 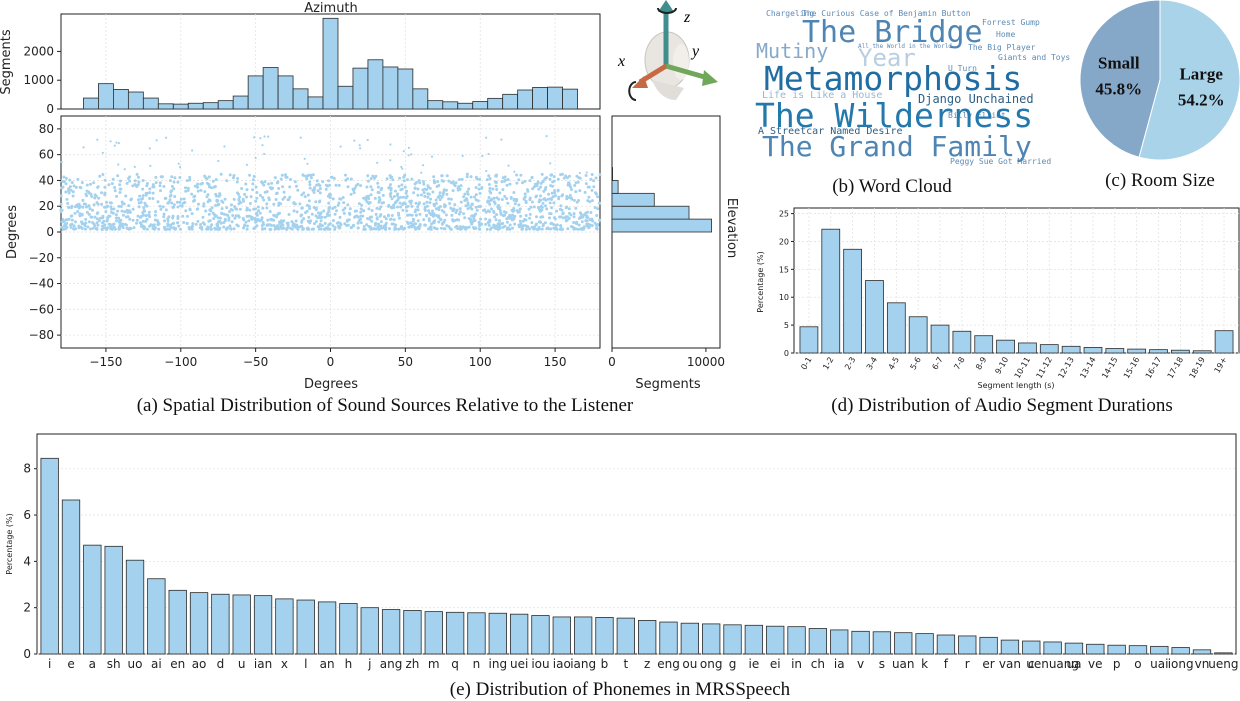 What do you see at coordinates (498, 664) in the screenshot?
I see `phoneme-xtick-label: ing` at bounding box center [498, 664].